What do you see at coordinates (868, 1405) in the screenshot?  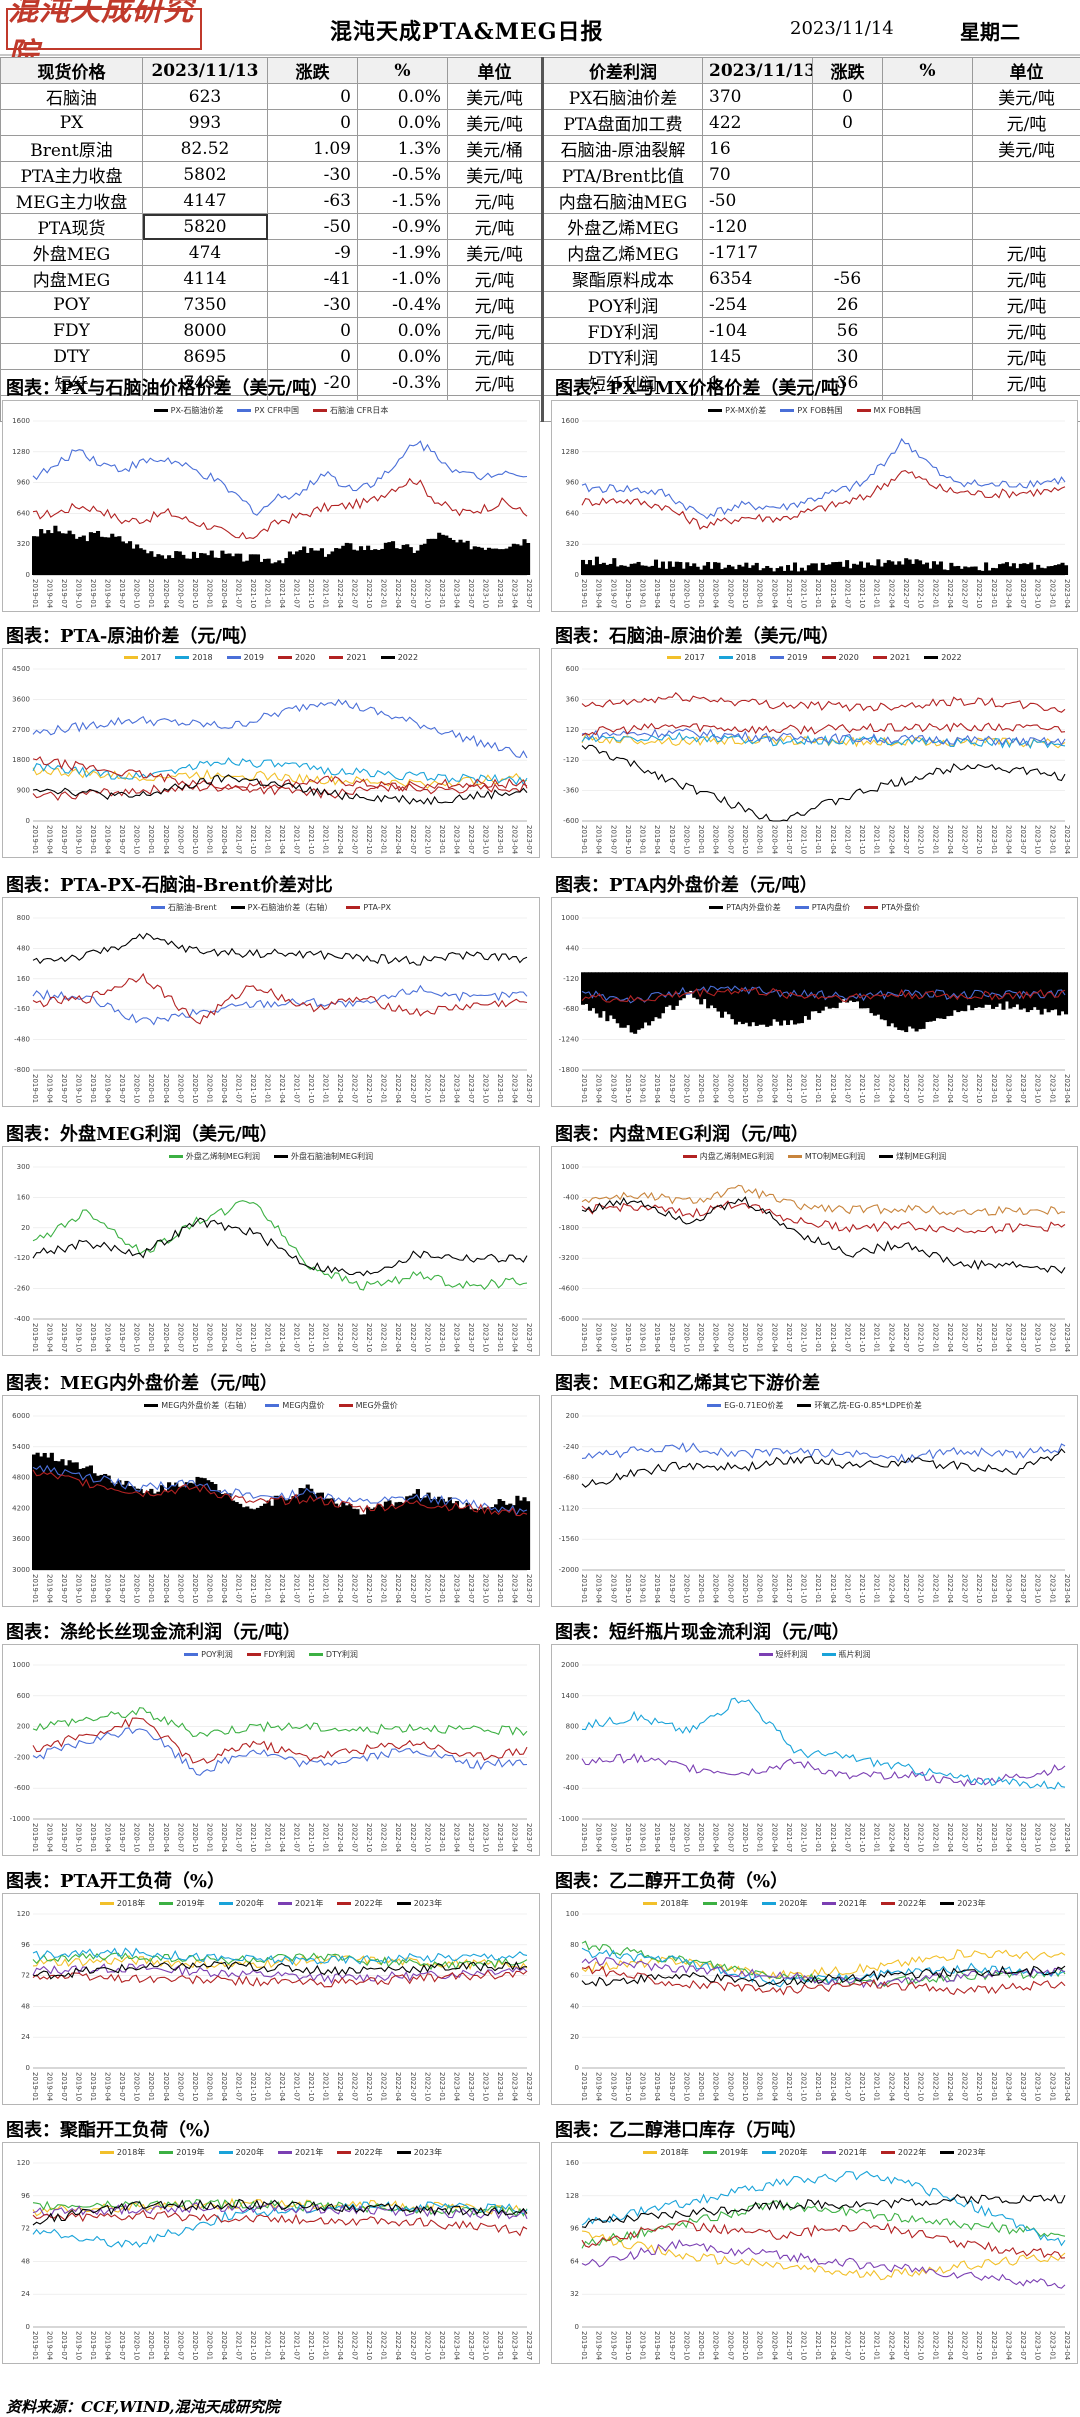 I see `legend-label: 环氧乙烷-EG-0.85*LDPE价差` at bounding box center [868, 1405].